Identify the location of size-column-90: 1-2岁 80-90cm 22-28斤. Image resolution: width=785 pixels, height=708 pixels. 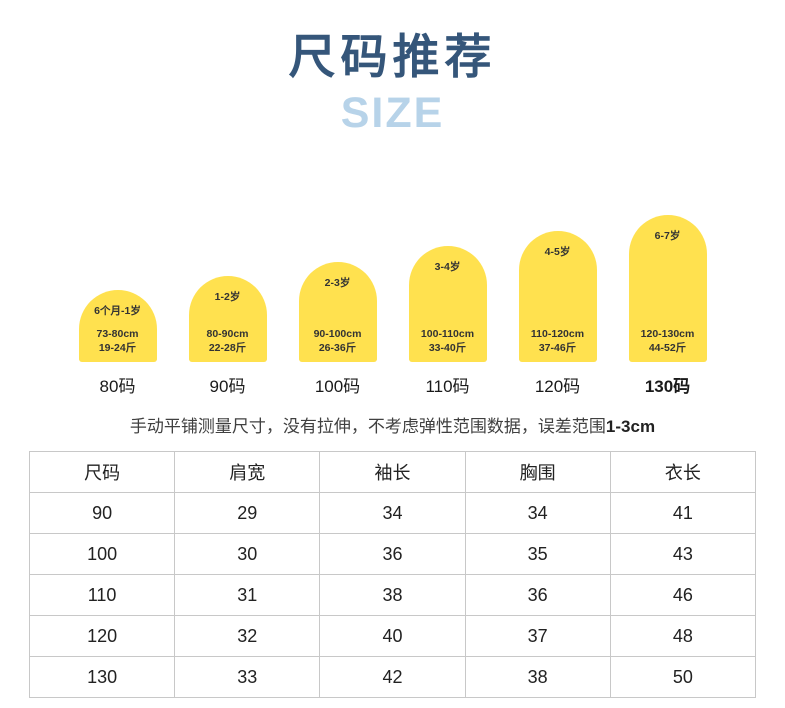
(227, 319).